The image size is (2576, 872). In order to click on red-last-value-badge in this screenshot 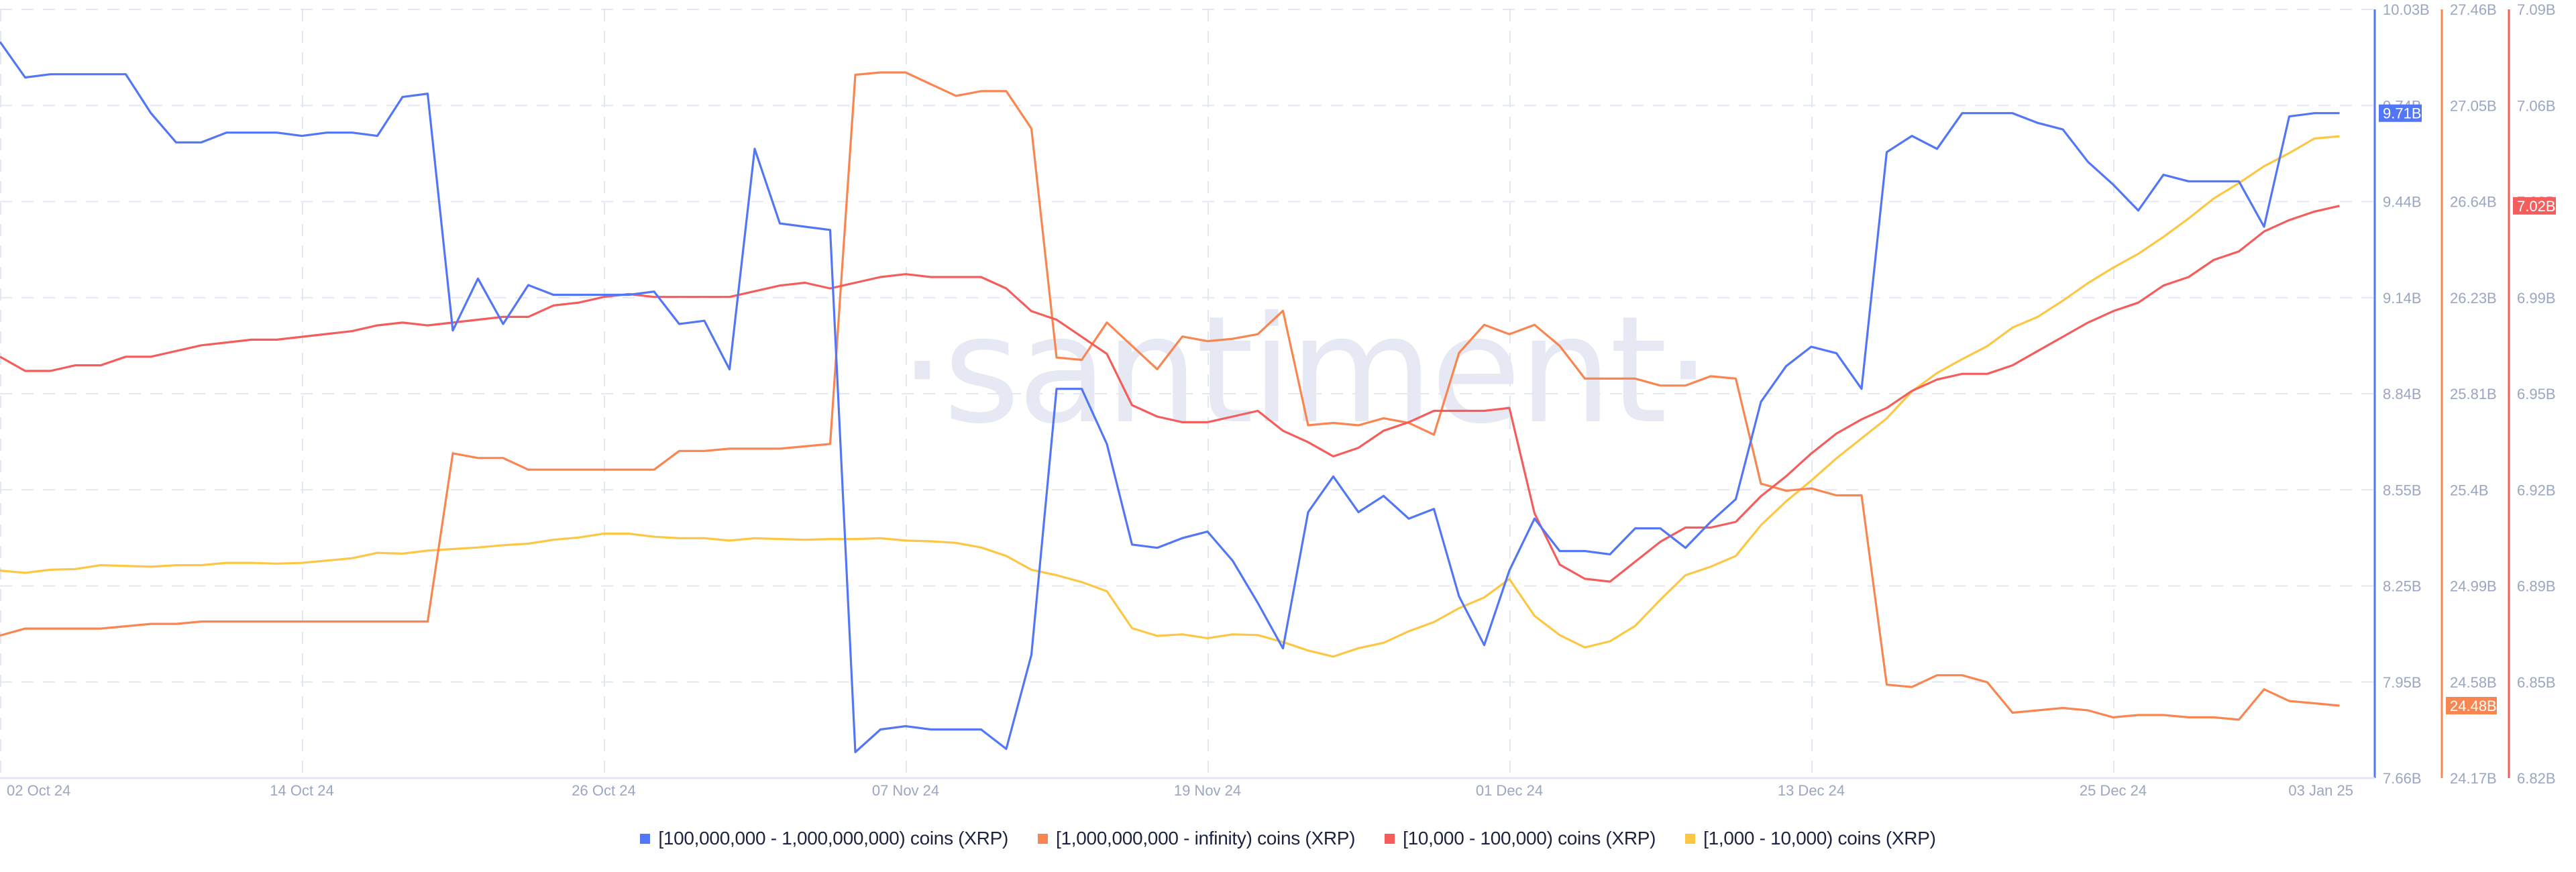, I will do `click(2534, 206)`.